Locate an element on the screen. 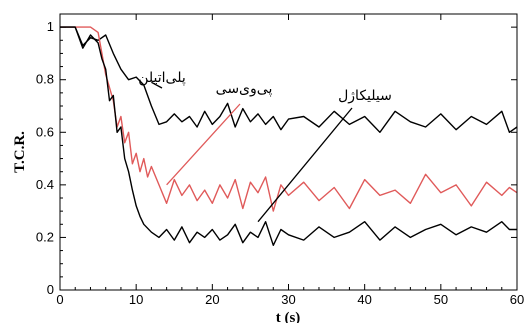  x-tick-label: 10 is located at coordinates (136, 299).